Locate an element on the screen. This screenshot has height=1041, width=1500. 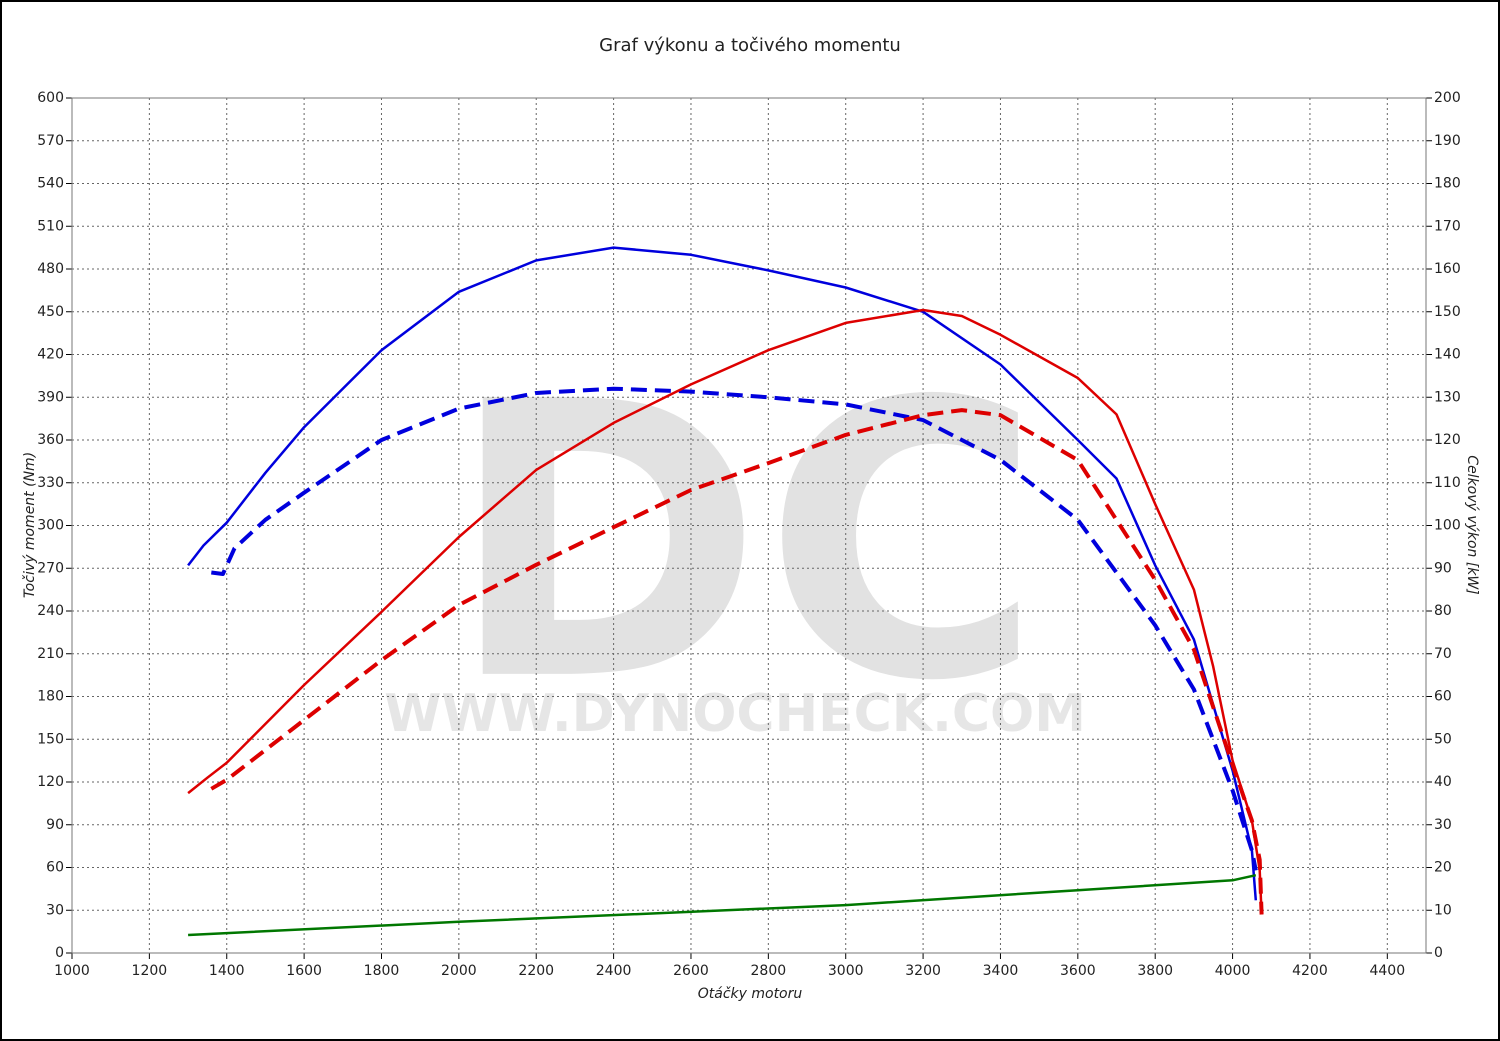
y-tick-label: 300 is located at coordinates (50, 526).